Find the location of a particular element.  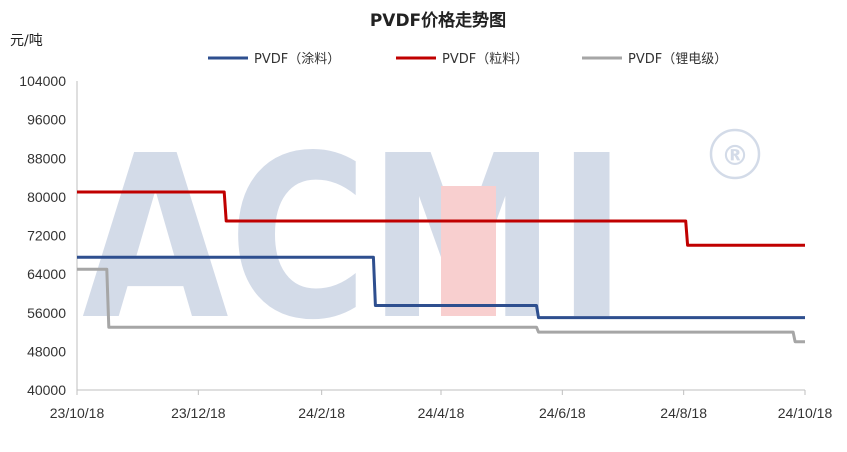

x-tick-label: 23/10/18 is located at coordinates (77, 413).